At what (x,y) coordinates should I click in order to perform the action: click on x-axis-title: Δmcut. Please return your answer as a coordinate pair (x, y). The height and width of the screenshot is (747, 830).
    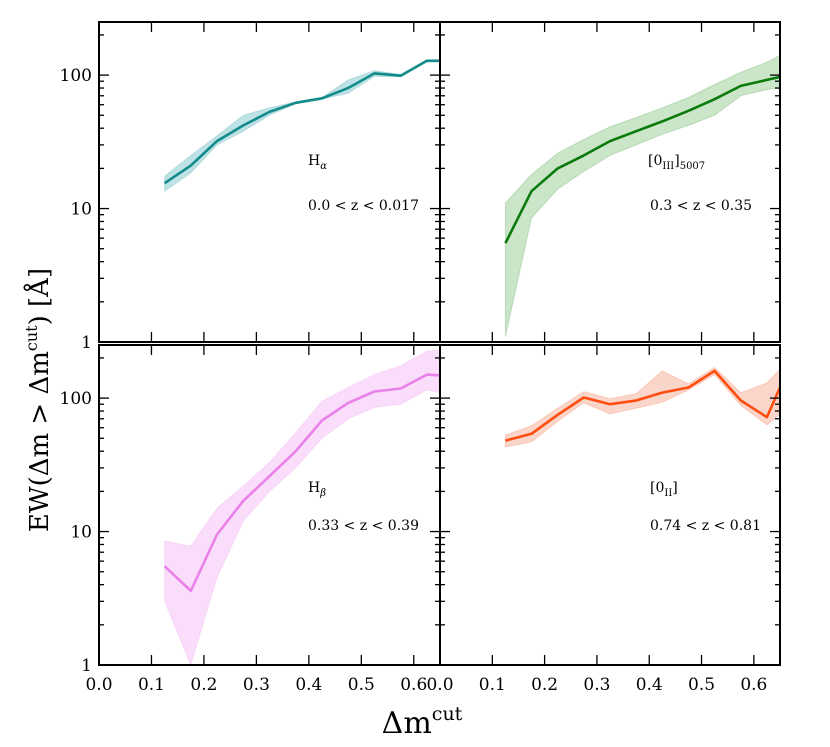
    Looking at the image, I should click on (422, 722).